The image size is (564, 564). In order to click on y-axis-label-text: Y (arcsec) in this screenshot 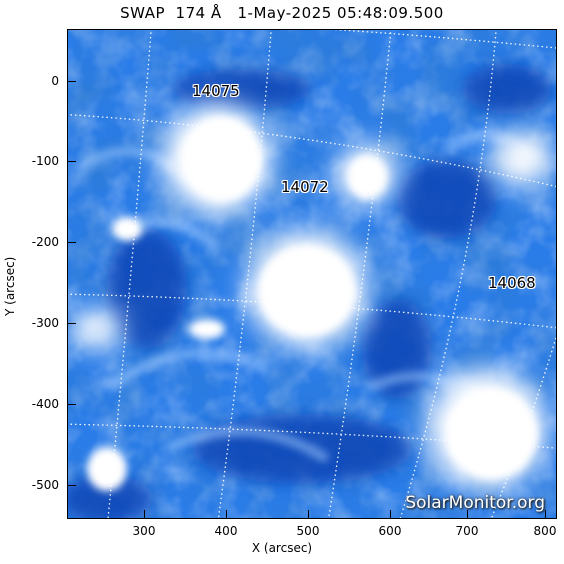, I will do `click(10, 286)`.